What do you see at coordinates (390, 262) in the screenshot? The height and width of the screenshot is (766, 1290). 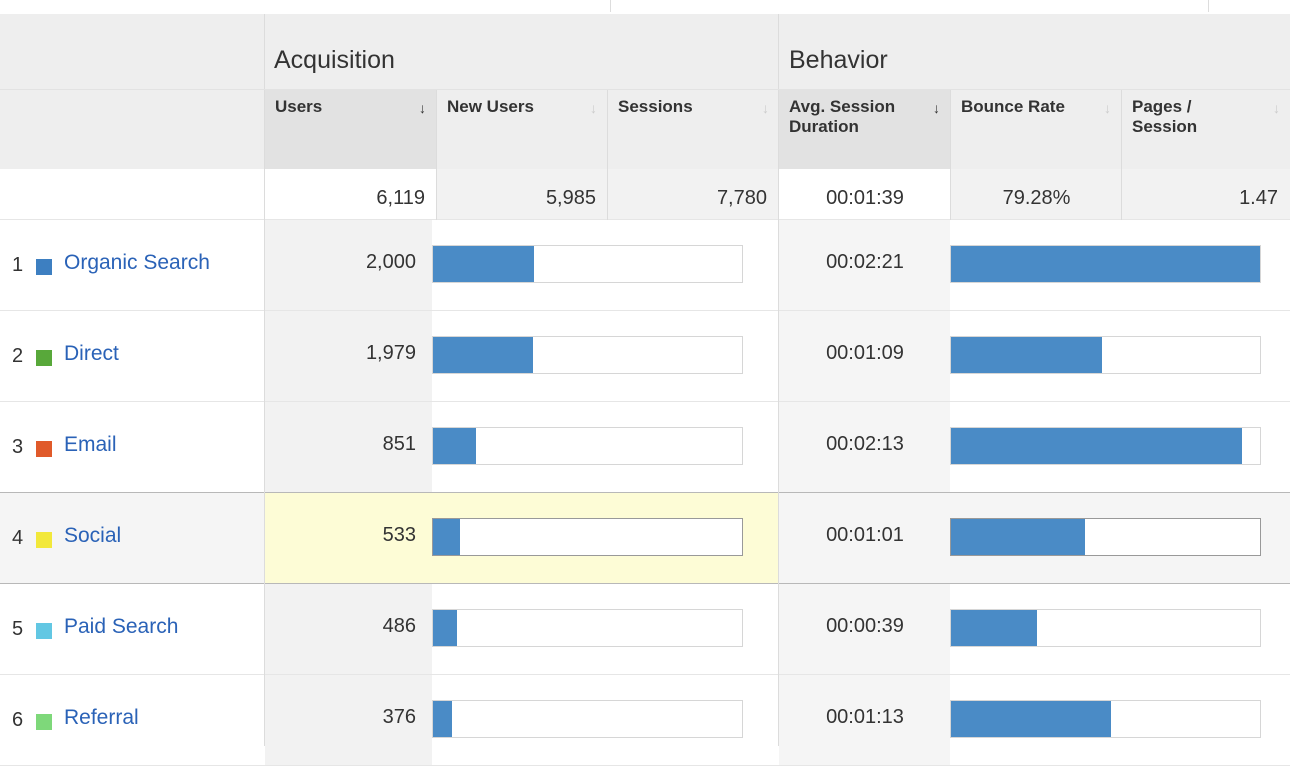 I see `users-value: 2,000` at bounding box center [390, 262].